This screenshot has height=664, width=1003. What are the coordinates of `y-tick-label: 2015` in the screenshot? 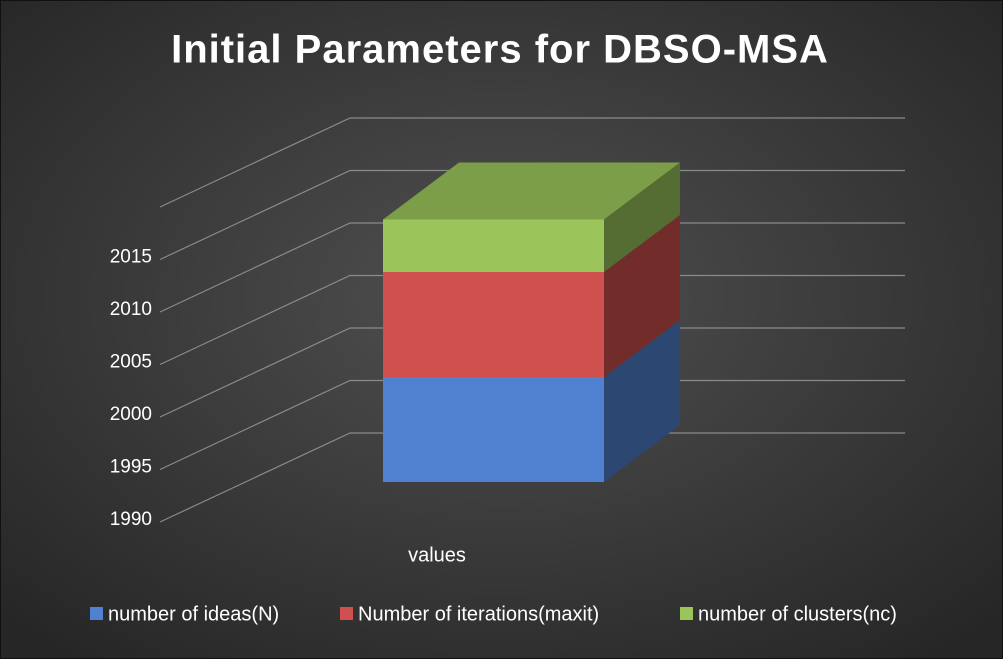 It's located at (131, 257).